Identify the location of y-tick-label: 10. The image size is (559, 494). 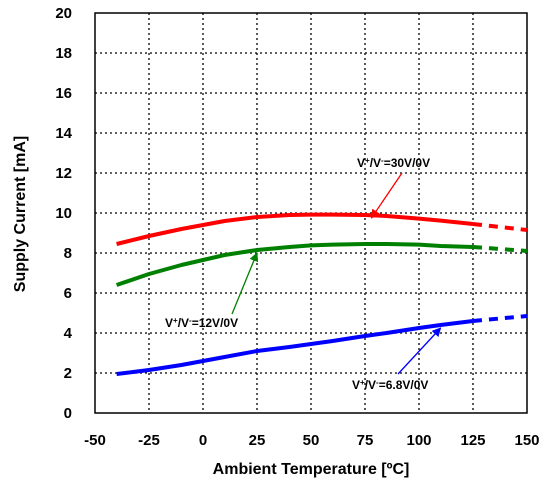
(63, 213).